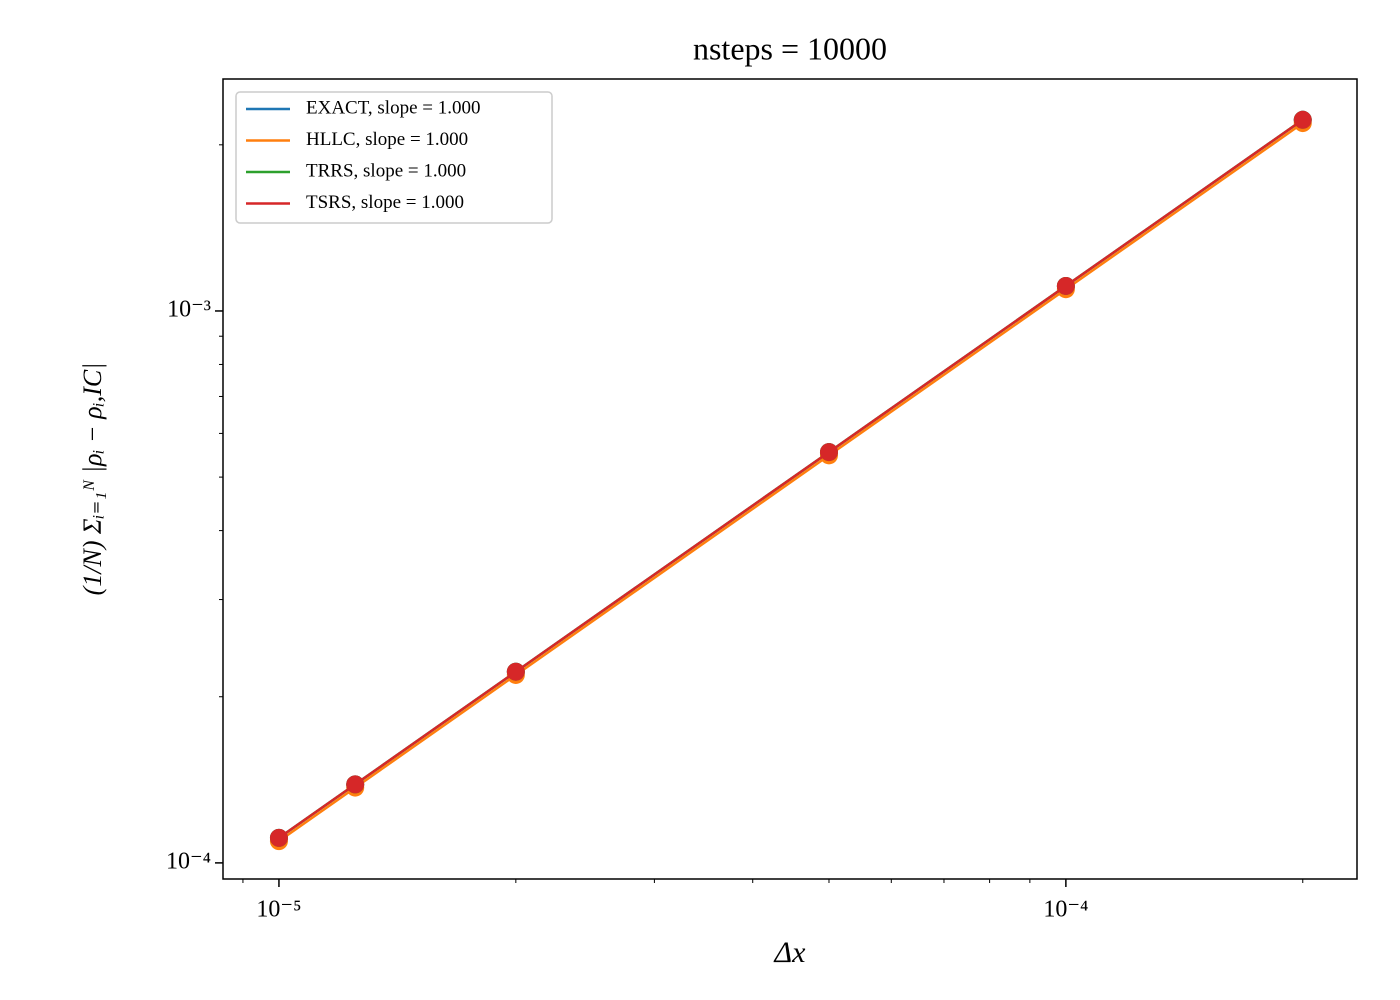 The height and width of the screenshot is (1000, 1400). Describe the element at coordinates (92, 479) in the screenshot. I see `y-axis-label: (1/N) Σᵢ₌₁ᴺ |ρᵢ − ρᵢ,IC|` at that location.